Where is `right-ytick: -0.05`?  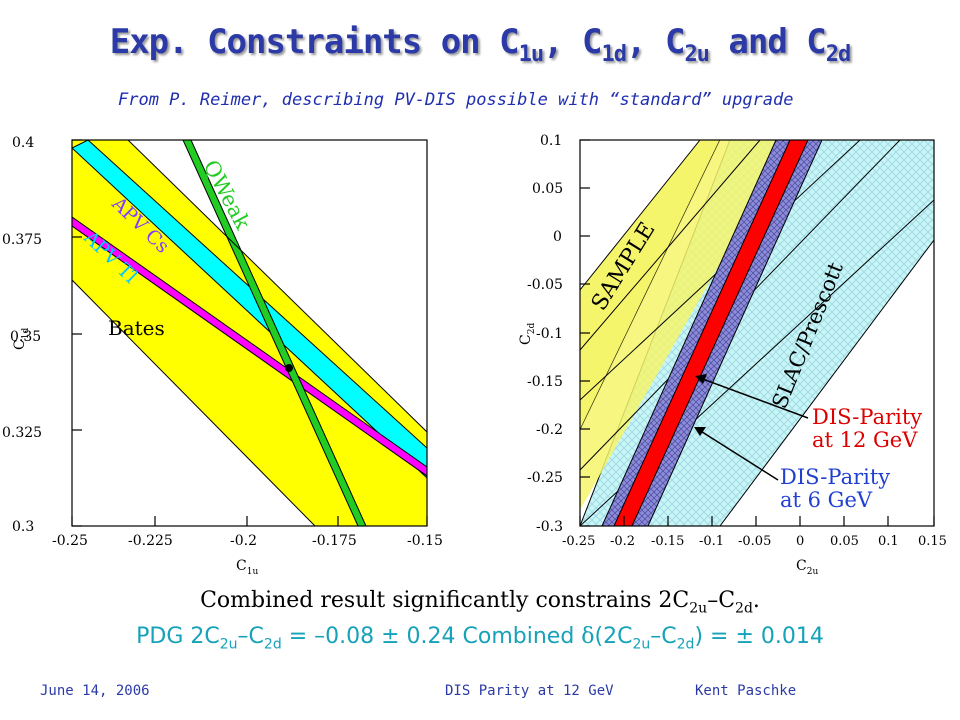
right-ytick: -0.05 is located at coordinates (545, 285).